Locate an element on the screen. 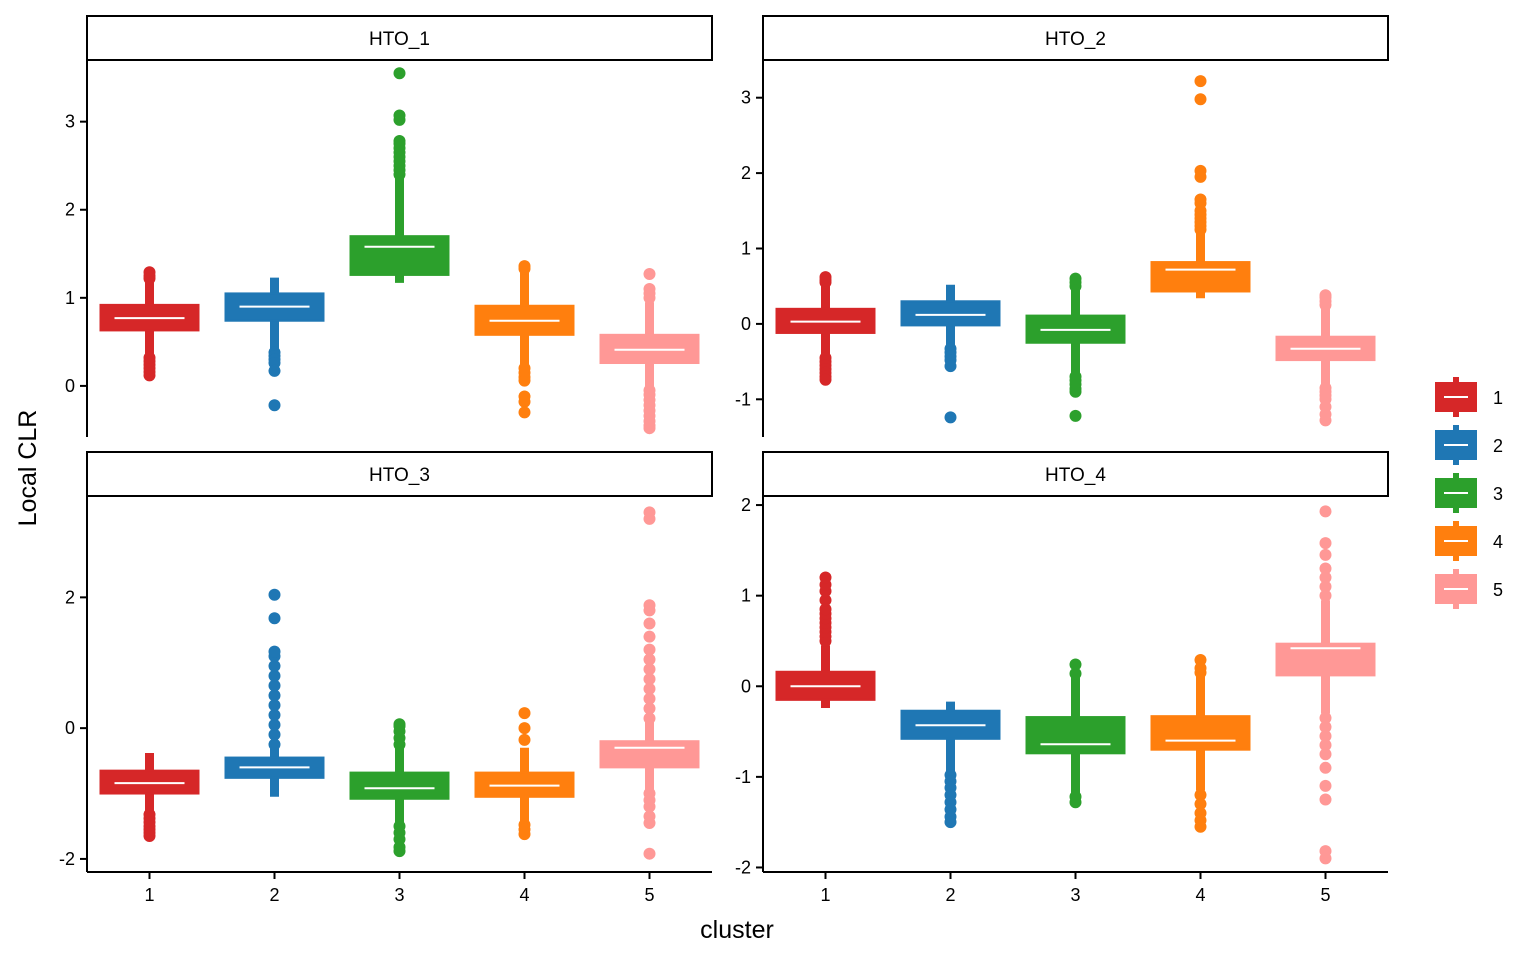  legend-item-5: 5 is located at coordinates (1469, 589).